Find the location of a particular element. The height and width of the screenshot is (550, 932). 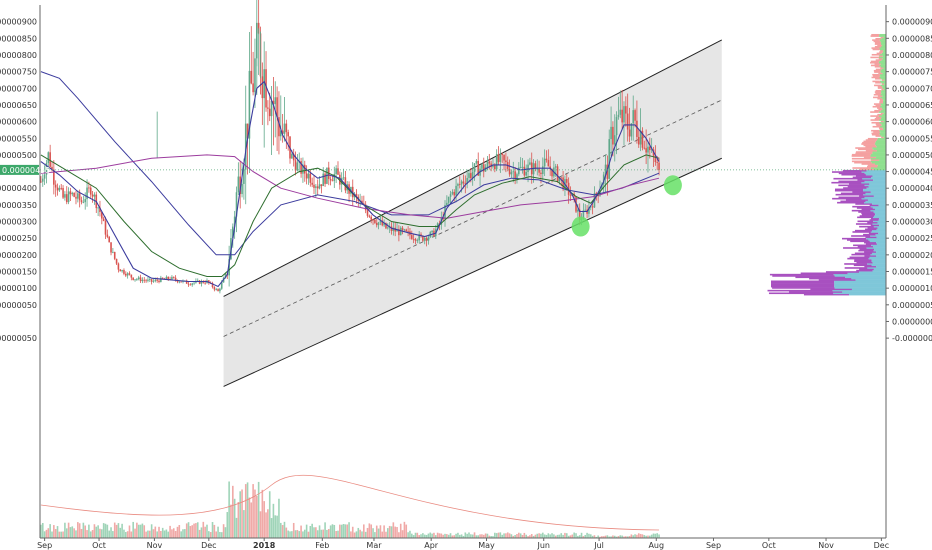

current-price-badge is located at coordinates (19, 169).